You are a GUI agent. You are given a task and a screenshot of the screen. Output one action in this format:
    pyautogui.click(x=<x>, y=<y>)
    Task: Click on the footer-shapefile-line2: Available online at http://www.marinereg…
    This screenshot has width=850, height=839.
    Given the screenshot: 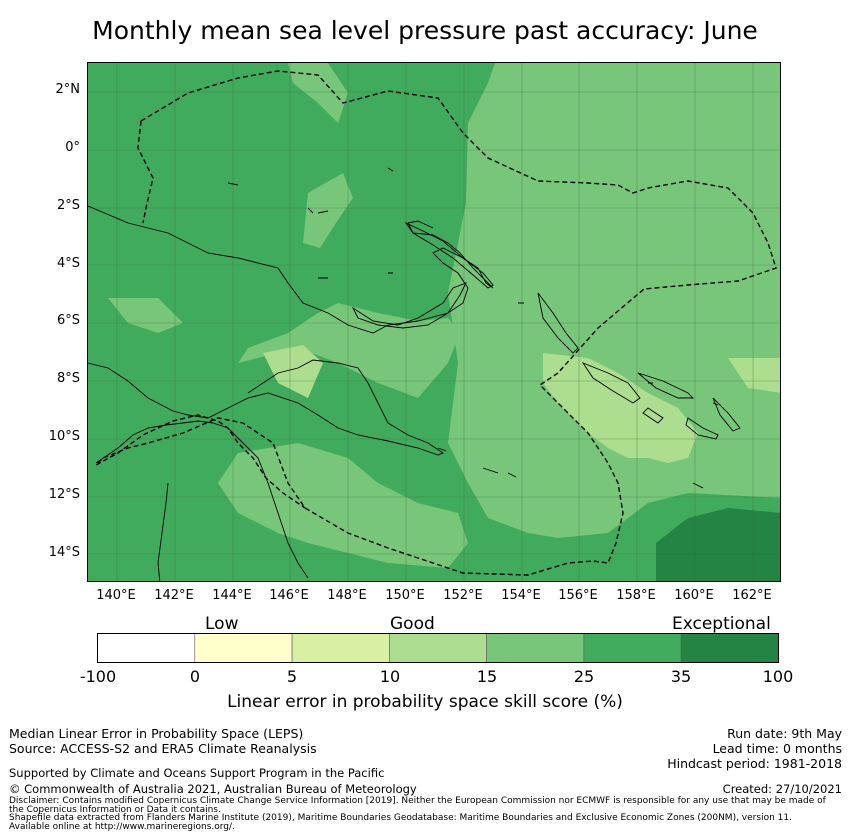 What is the action you would take?
    pyautogui.click(x=122, y=827)
    